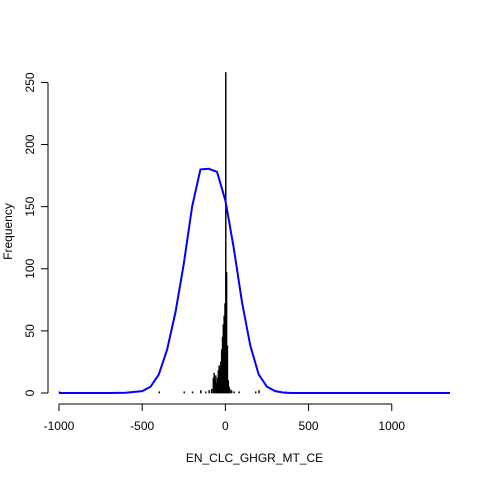 This screenshot has height=480, width=480. I want to click on x-tick-label: -500, so click(142, 426).